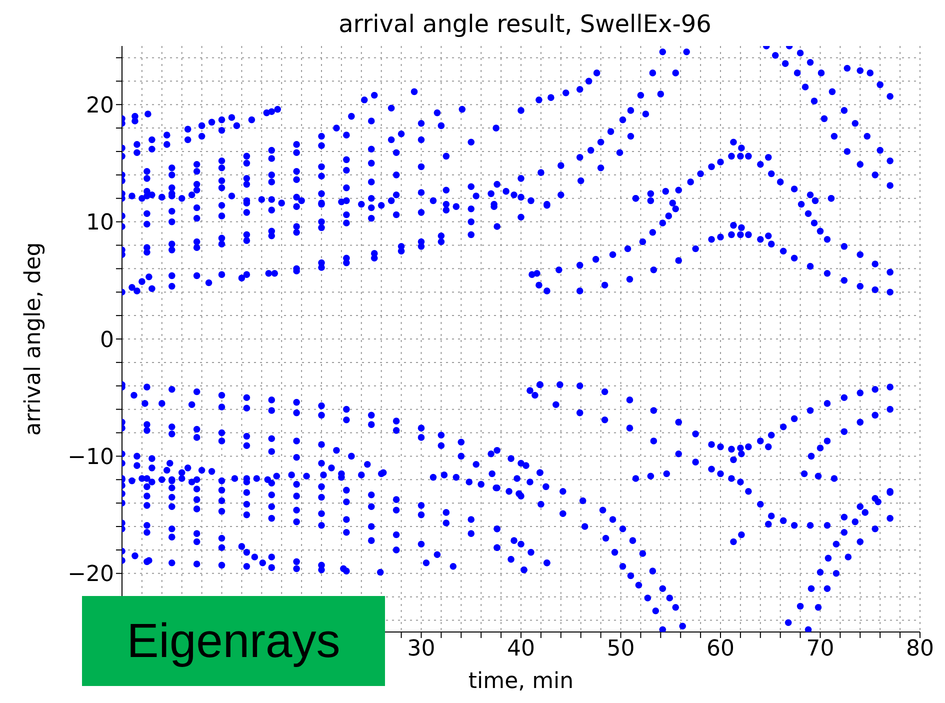  I want to click on y-tick-label: 20, so click(100, 105).